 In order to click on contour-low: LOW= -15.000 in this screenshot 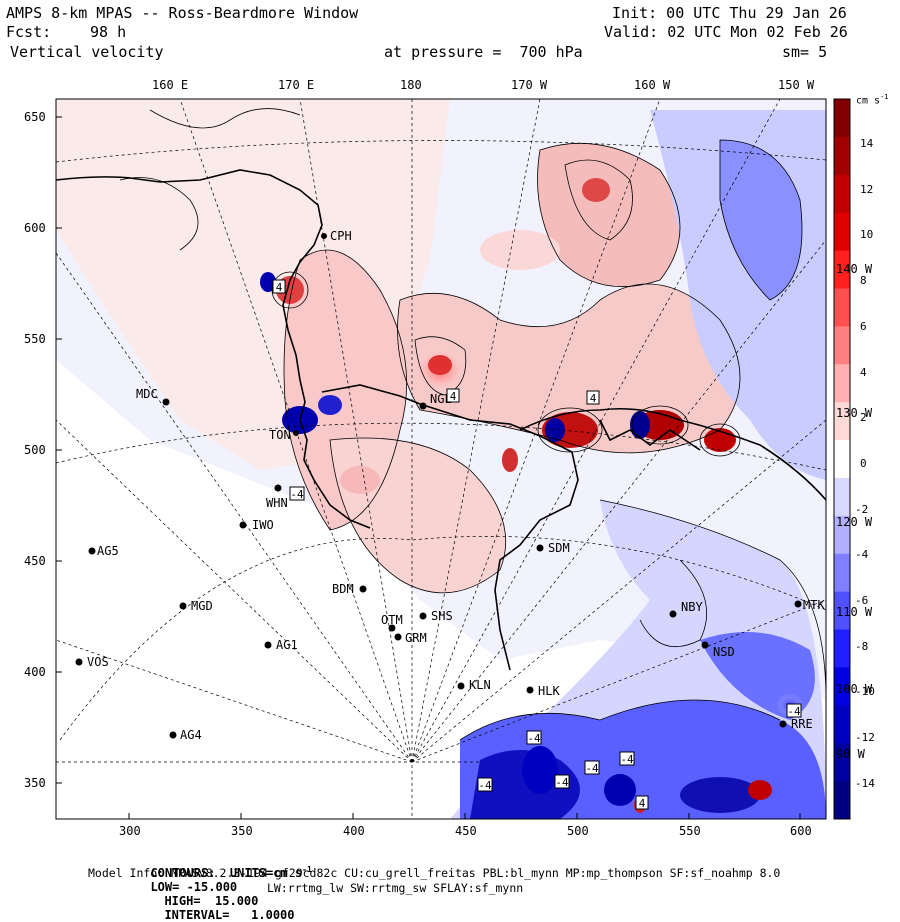, I will do `click(194, 887)`.